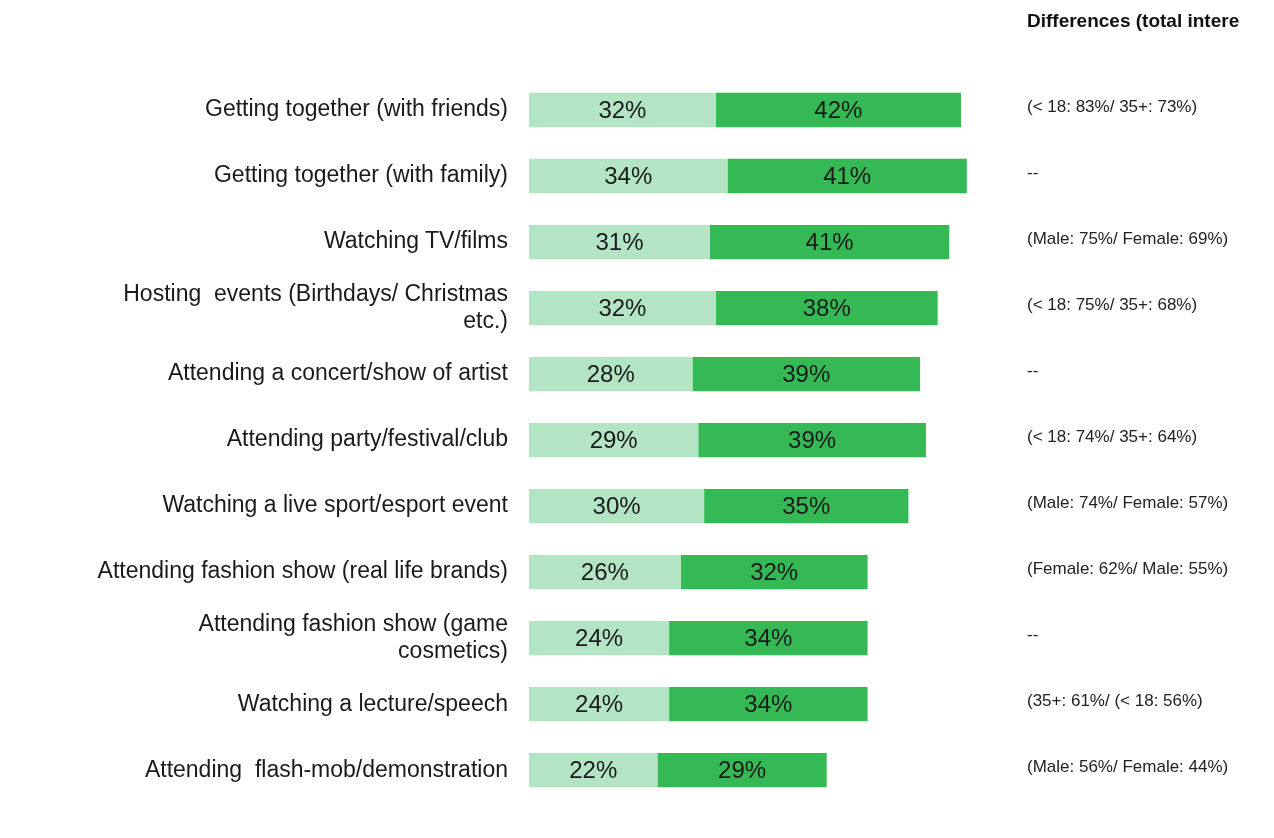  What do you see at coordinates (356, 108) in the screenshot?
I see `y-tick-label: Getting together (with friends)` at bounding box center [356, 108].